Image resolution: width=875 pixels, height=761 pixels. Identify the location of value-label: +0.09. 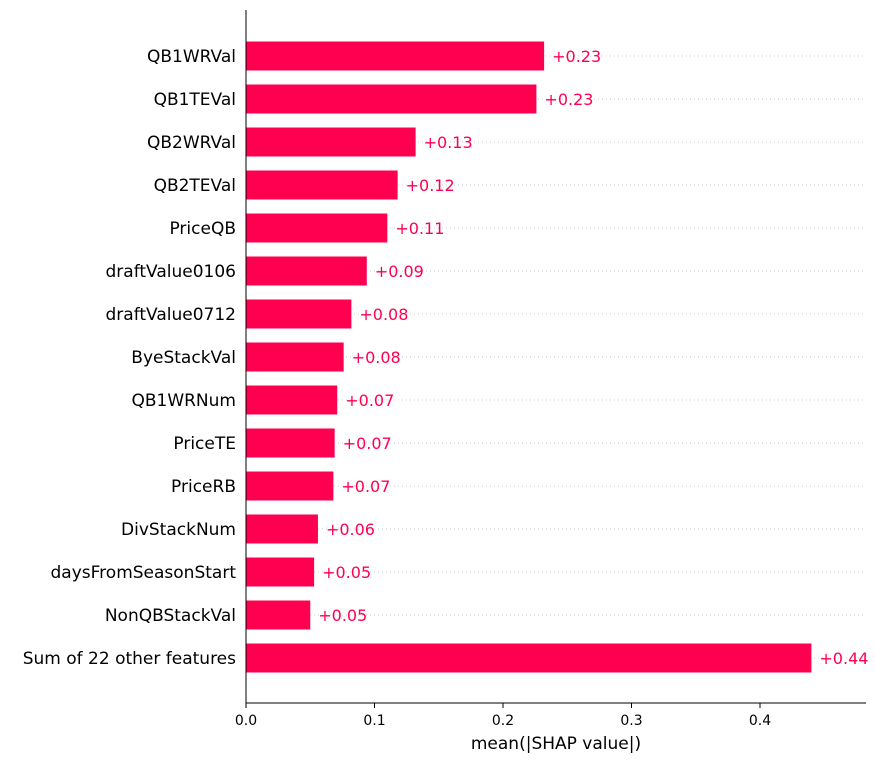
(399, 271).